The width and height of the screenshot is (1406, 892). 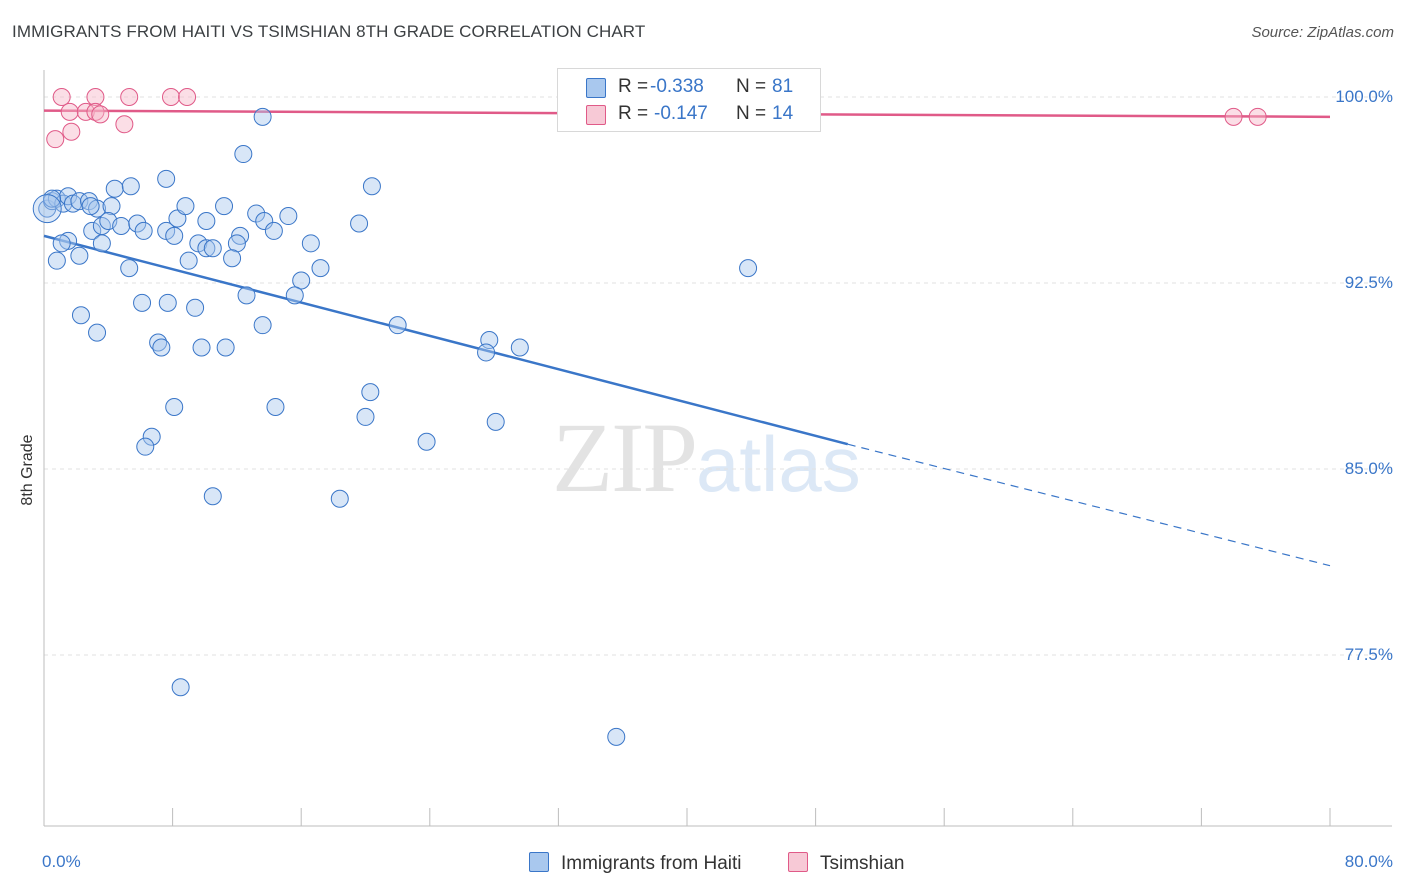 What do you see at coordinates (61, 861) in the screenshot?
I see `x-tick-label: 0.0%` at bounding box center [61, 861].